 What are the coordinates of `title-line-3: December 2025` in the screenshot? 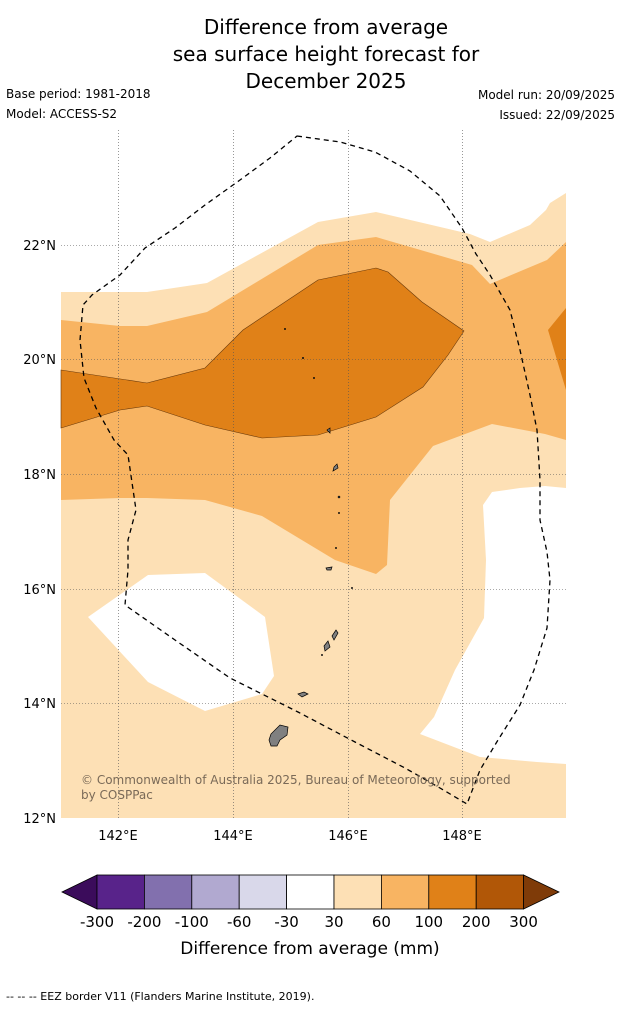 It's located at (326, 81).